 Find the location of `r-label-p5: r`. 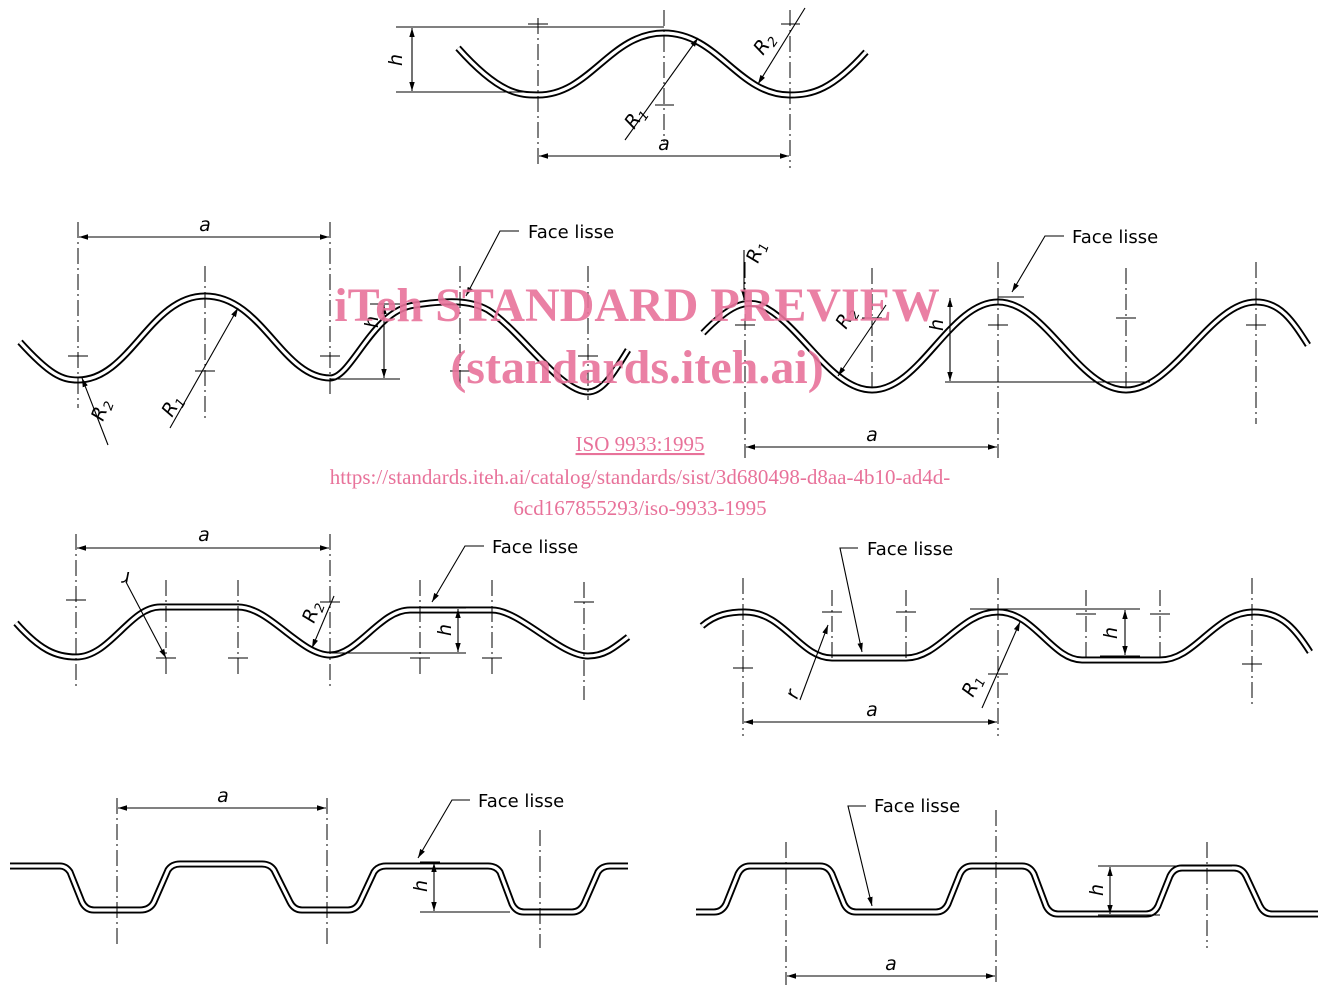

r-label-p5: r is located at coordinates (793, 694).